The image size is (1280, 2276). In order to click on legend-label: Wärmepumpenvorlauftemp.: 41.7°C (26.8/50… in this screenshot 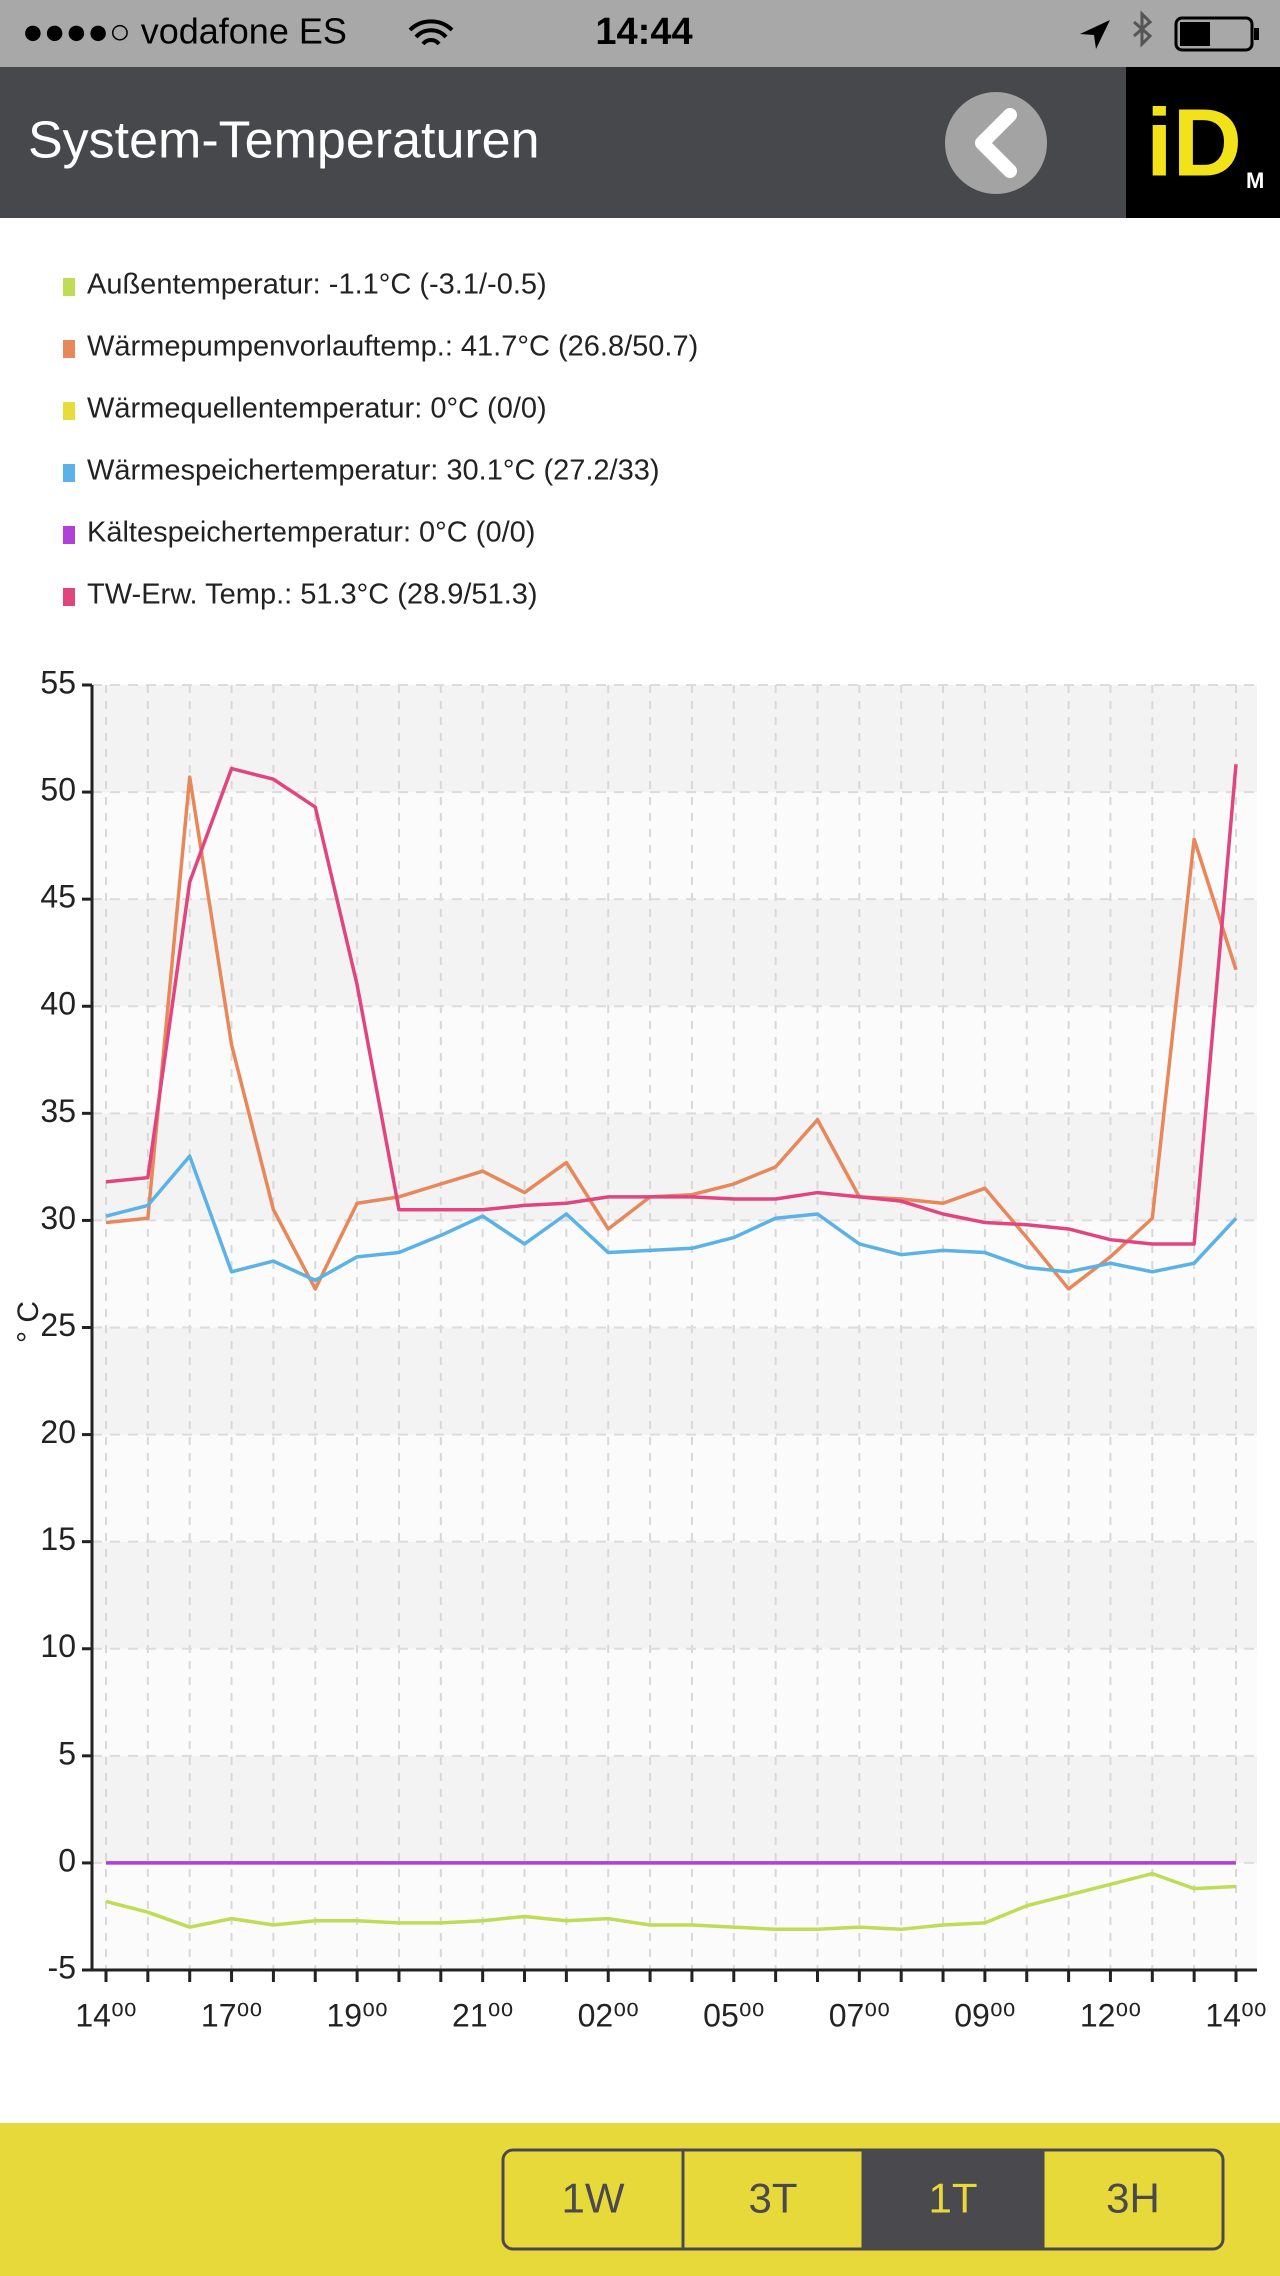, I will do `click(392, 347)`.